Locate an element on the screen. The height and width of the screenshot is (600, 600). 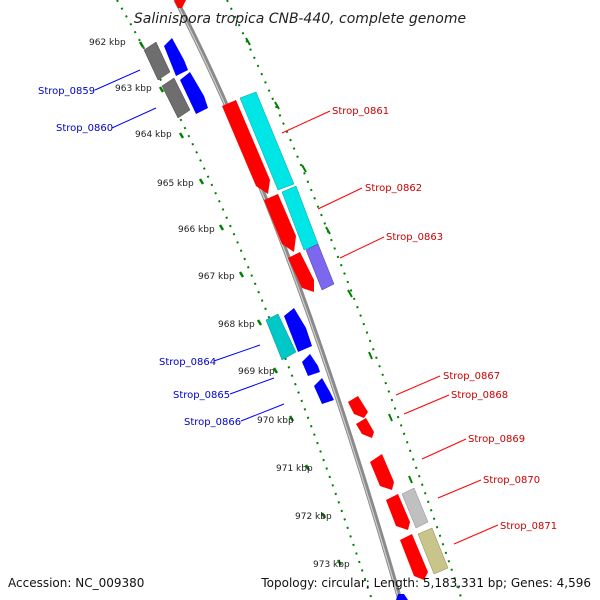
gene-label-reverse: Strop_0859 is located at coordinates (66, 91).